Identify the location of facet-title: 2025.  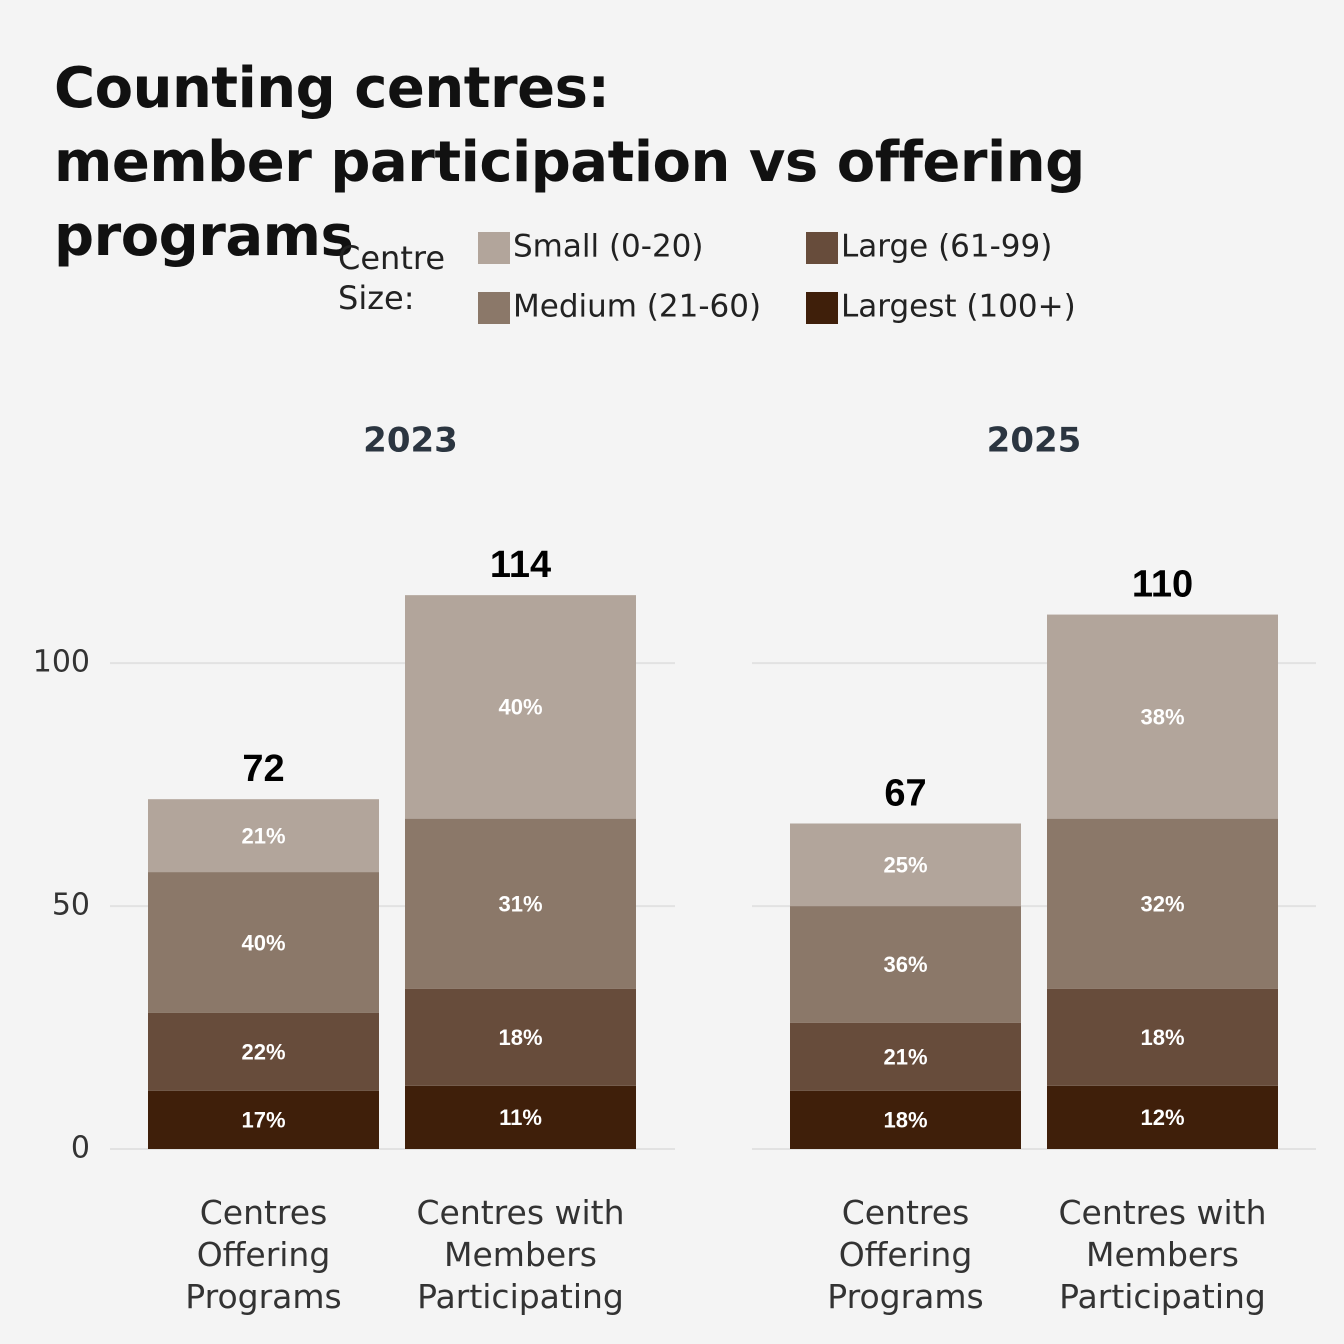
(1034, 441).